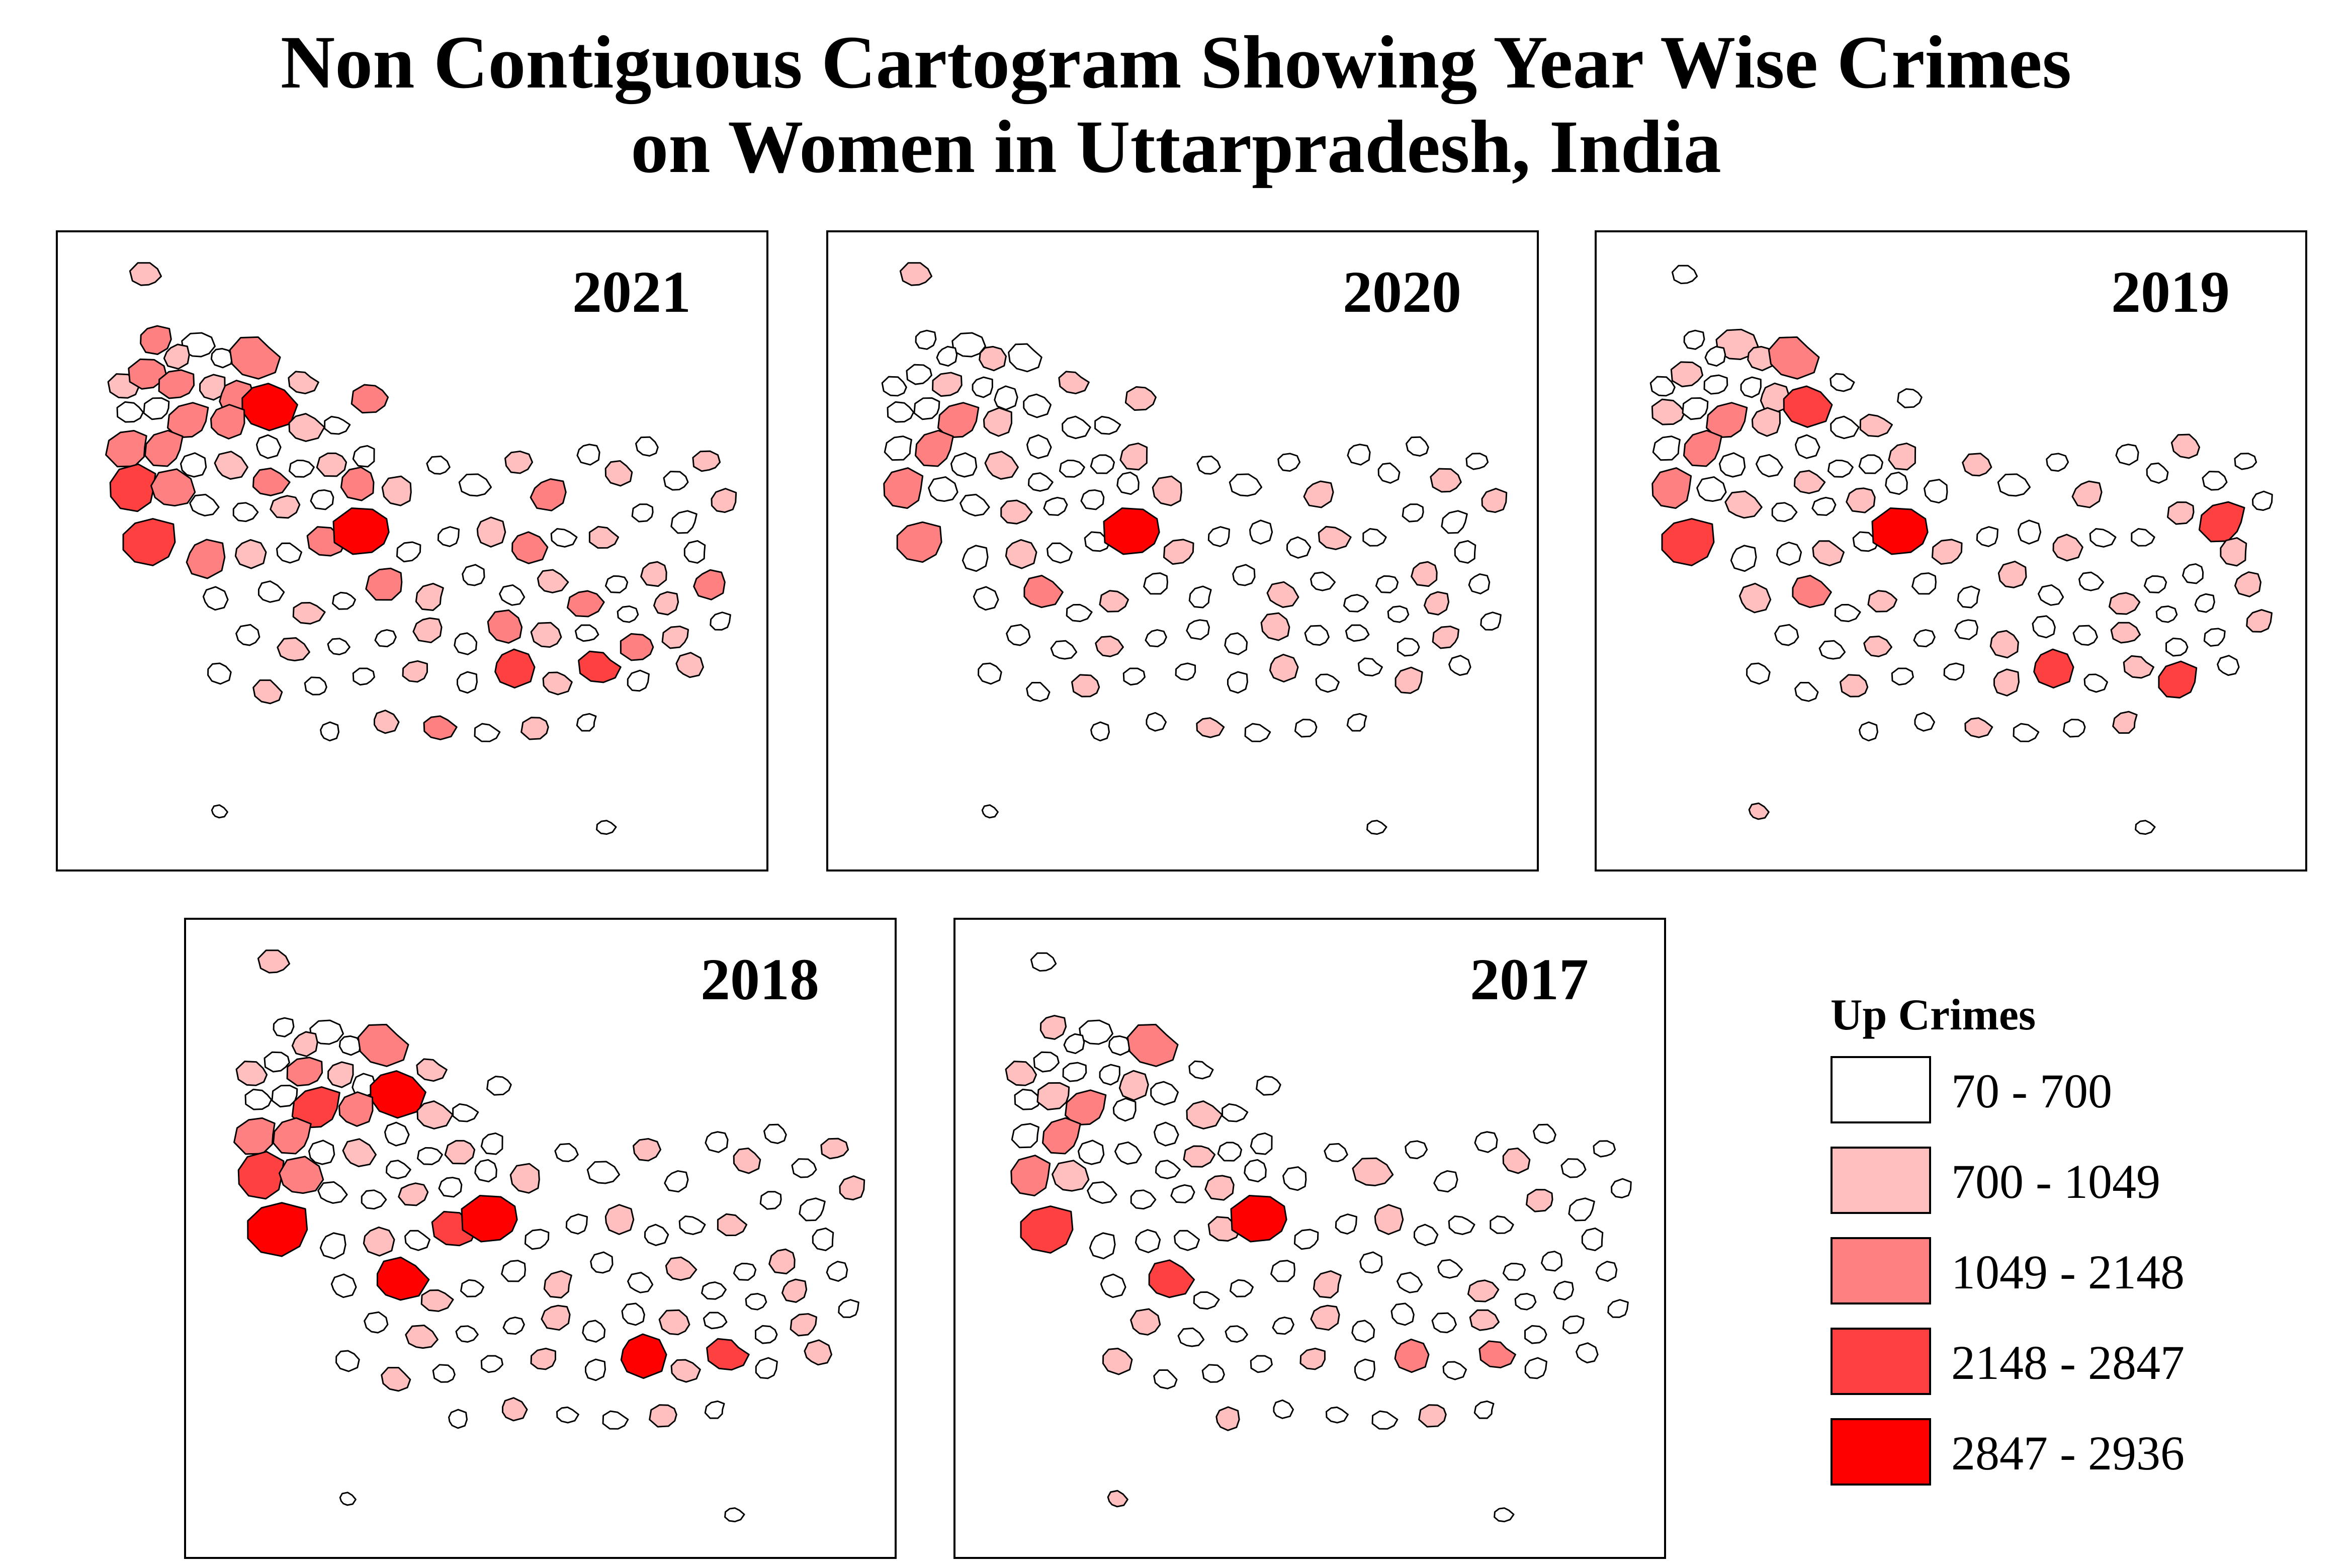 The height and width of the screenshot is (1568, 2352). I want to click on map-panel-2021: 2021, so click(412, 551).